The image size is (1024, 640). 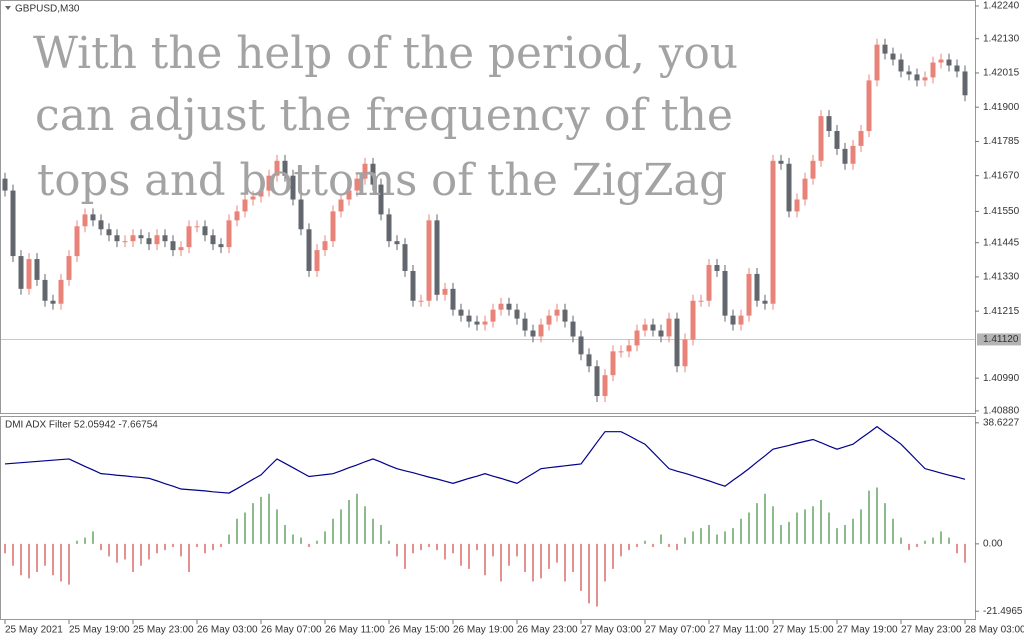 What do you see at coordinates (291, 630) in the screenshot?
I see `x-tick-label: 26 May 07:00` at bounding box center [291, 630].